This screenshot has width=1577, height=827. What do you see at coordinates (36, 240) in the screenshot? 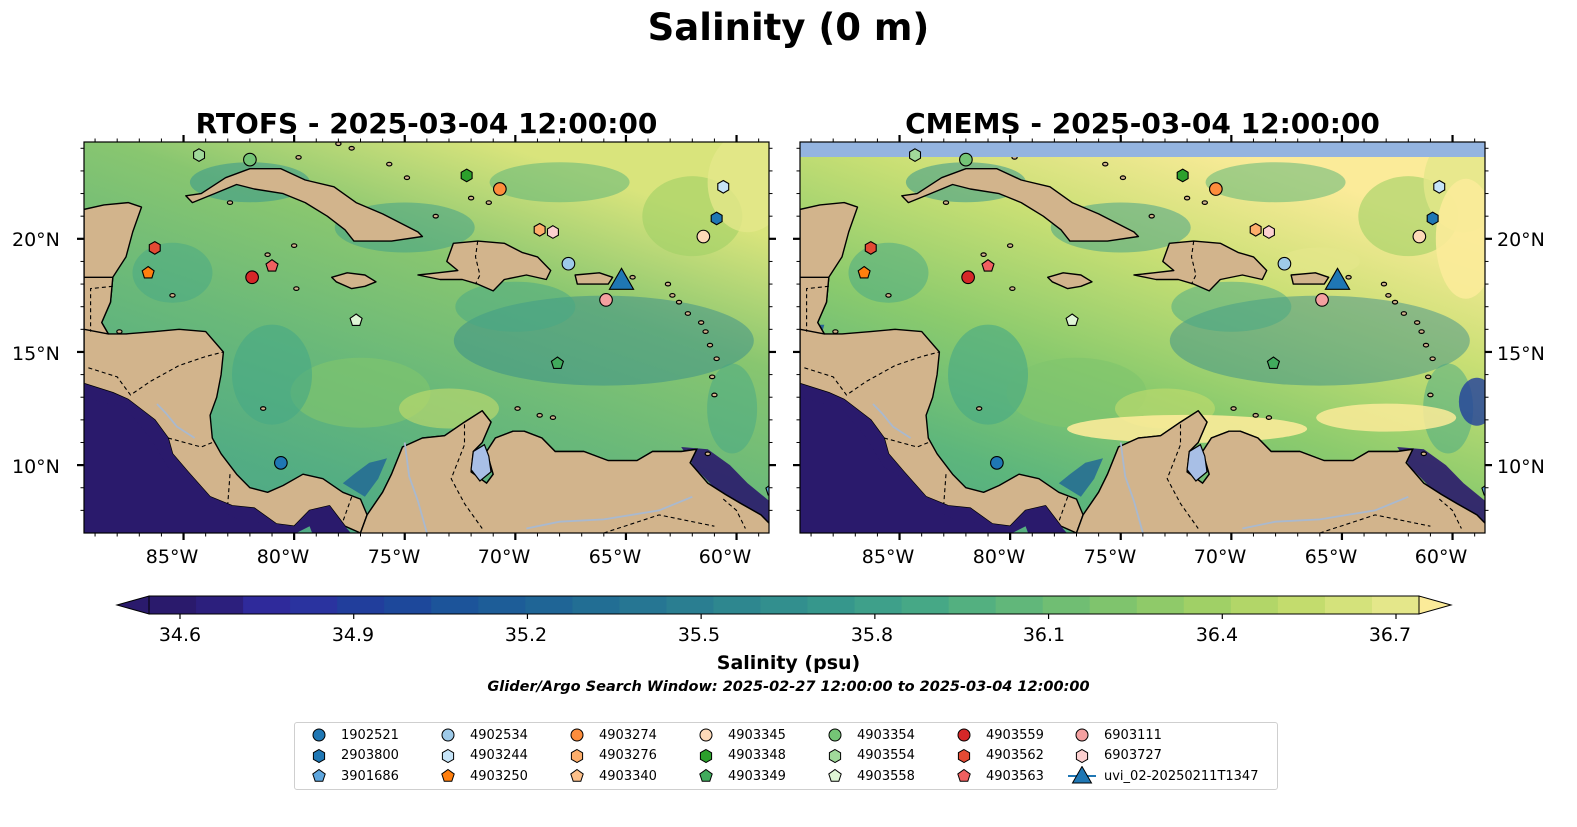
I see `lat-label-20n: 20°N` at bounding box center [36, 240].